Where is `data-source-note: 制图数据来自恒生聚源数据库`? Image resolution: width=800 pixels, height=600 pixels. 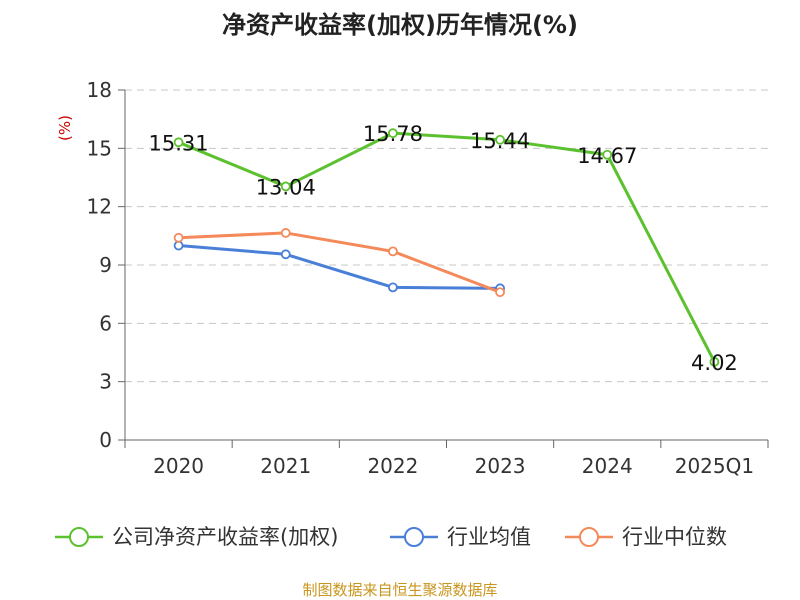
data-source-note: 制图数据来自恒生聚源数据库 is located at coordinates (399, 590).